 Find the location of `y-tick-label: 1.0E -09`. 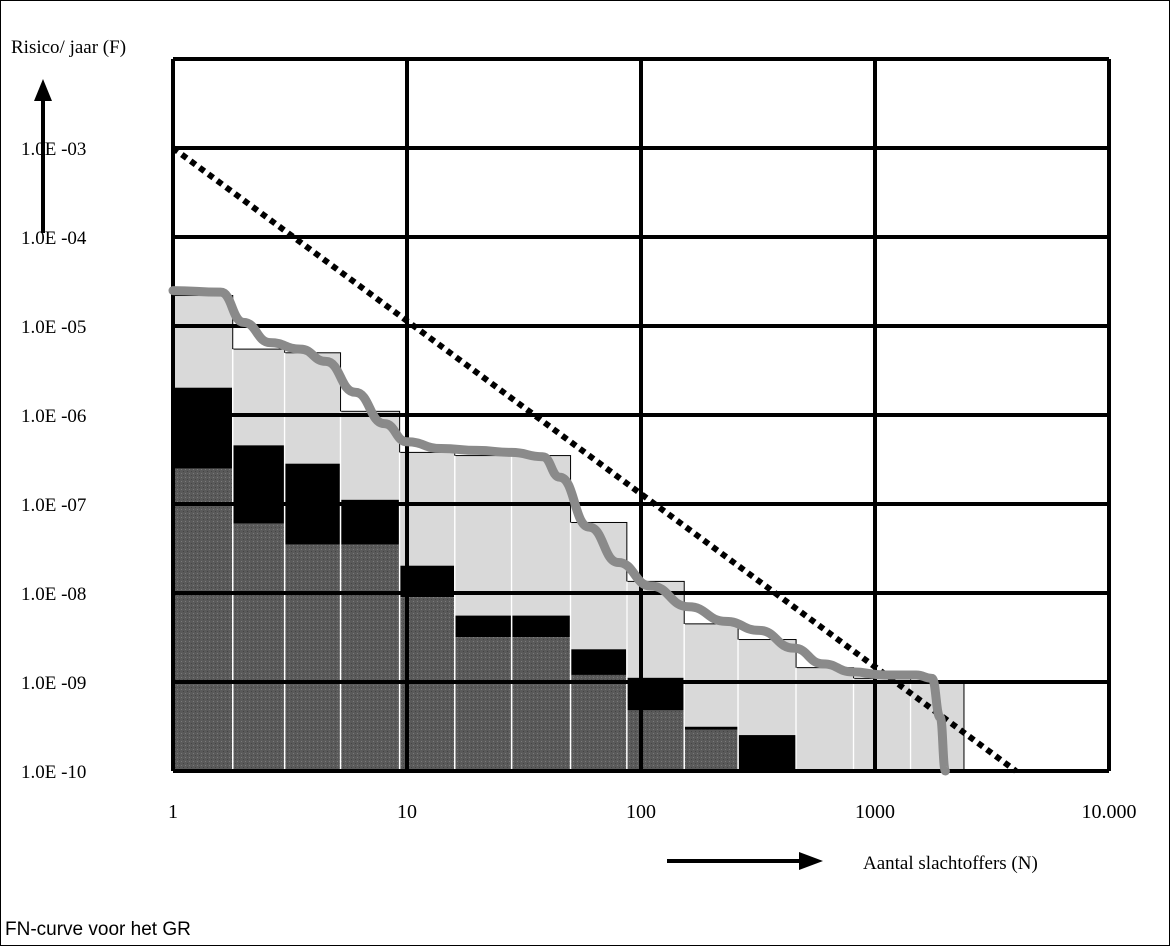

y-tick-label: 1.0E -09 is located at coordinates (53, 683).